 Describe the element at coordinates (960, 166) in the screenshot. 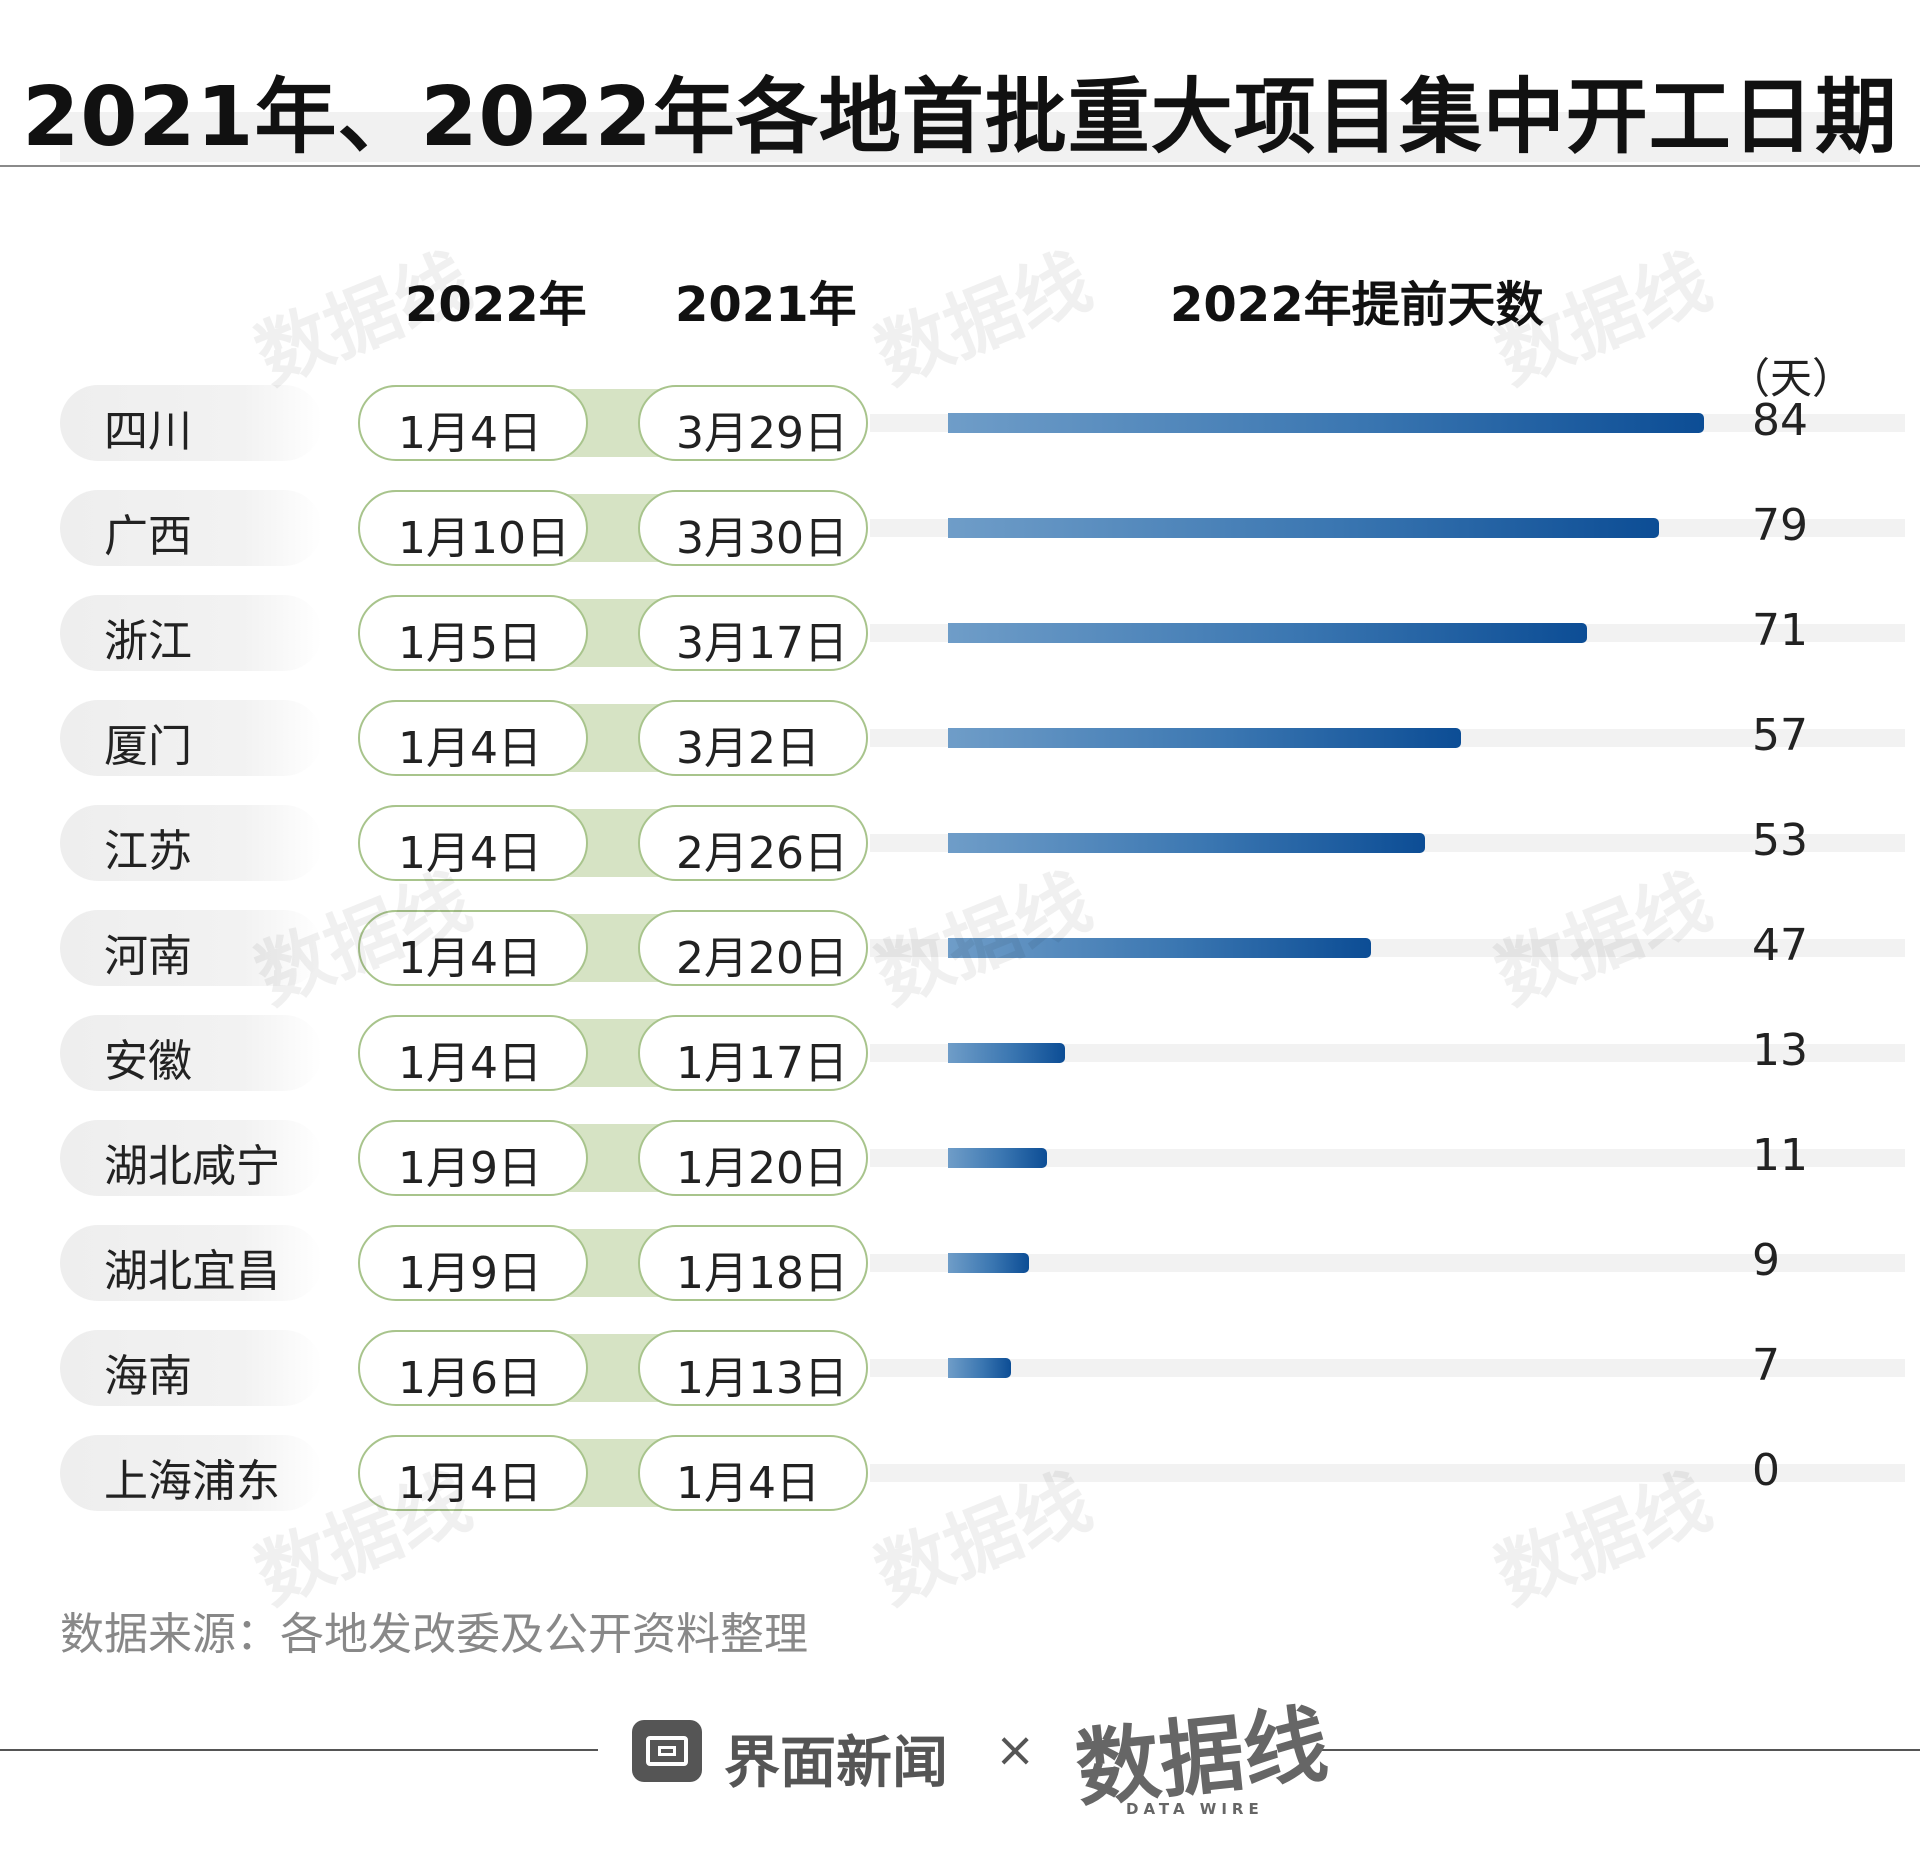

I see `title-divider` at that location.